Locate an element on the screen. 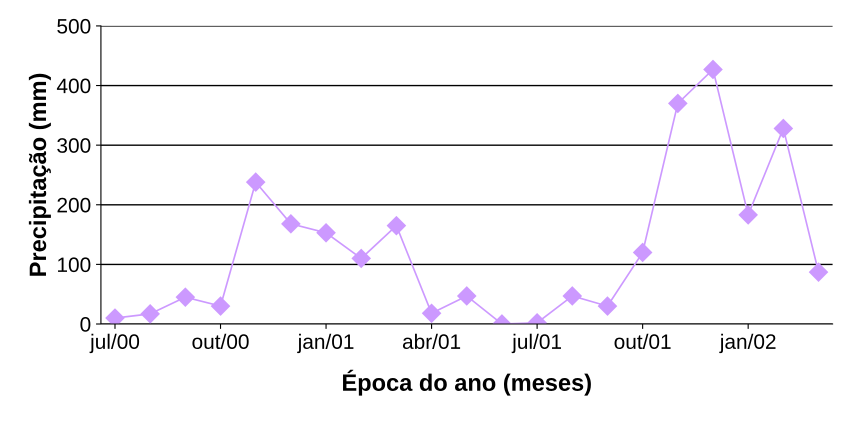 This screenshot has width=841, height=432. x-tick-label: jan/02 is located at coordinates (747, 344).